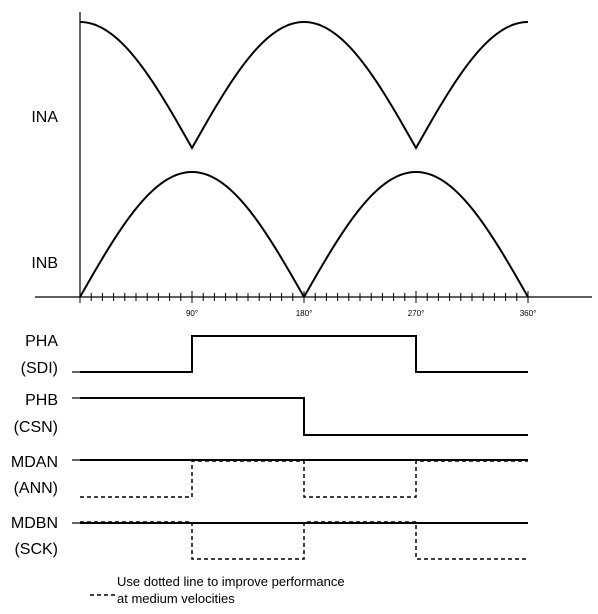 The height and width of the screenshot is (614, 598). I want to click on mdbn-sublabel: (SCK), so click(36, 549).